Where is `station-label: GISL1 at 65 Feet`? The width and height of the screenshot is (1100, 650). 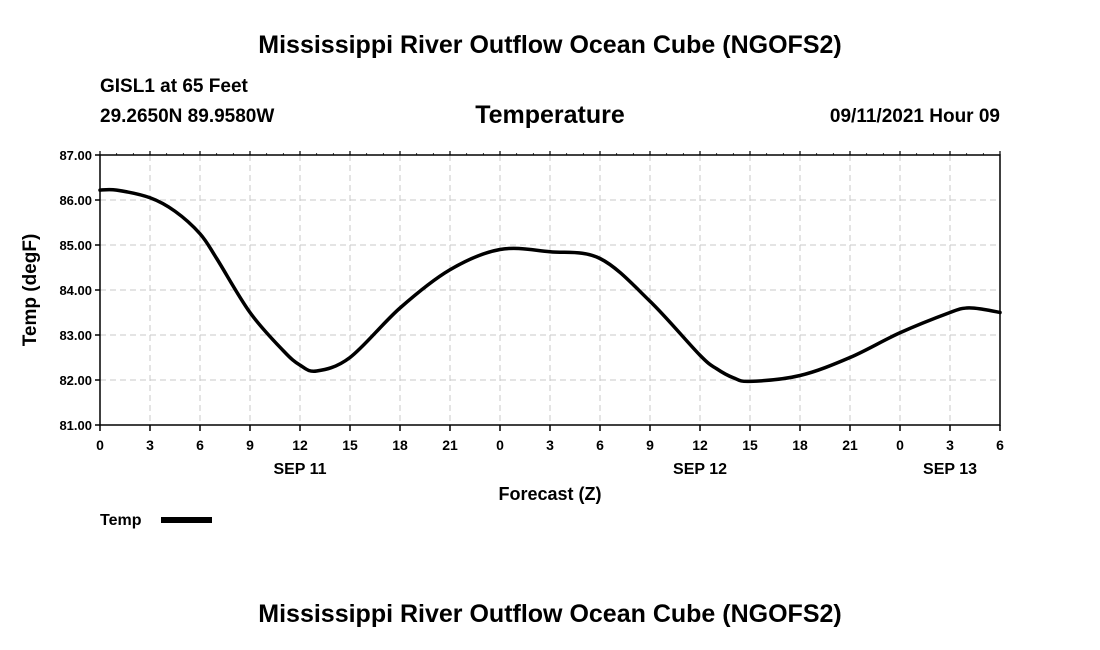 station-label: GISL1 at 65 Feet is located at coordinates (174, 86).